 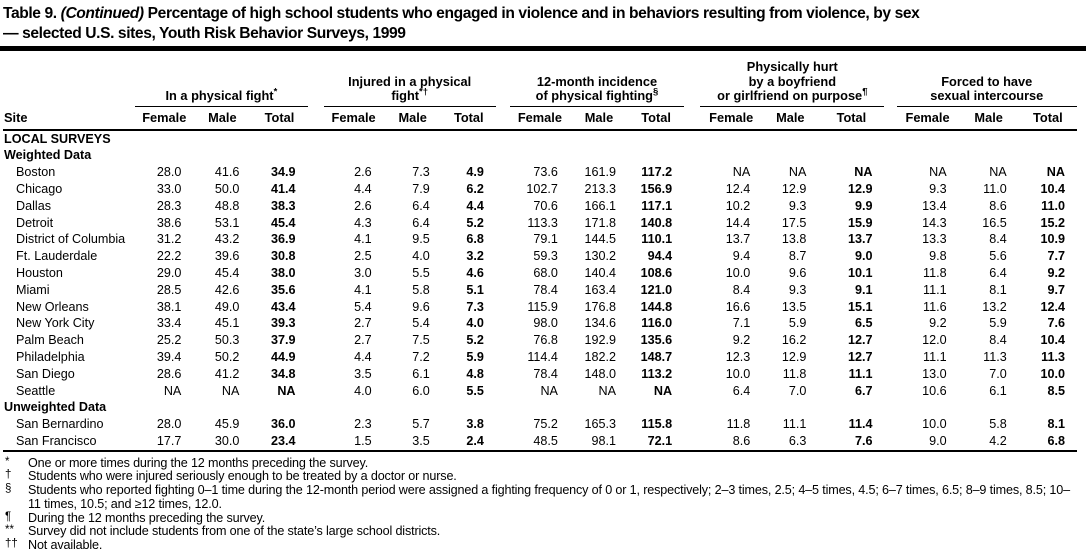 I want to click on value: 28.6, so click(x=169, y=373).